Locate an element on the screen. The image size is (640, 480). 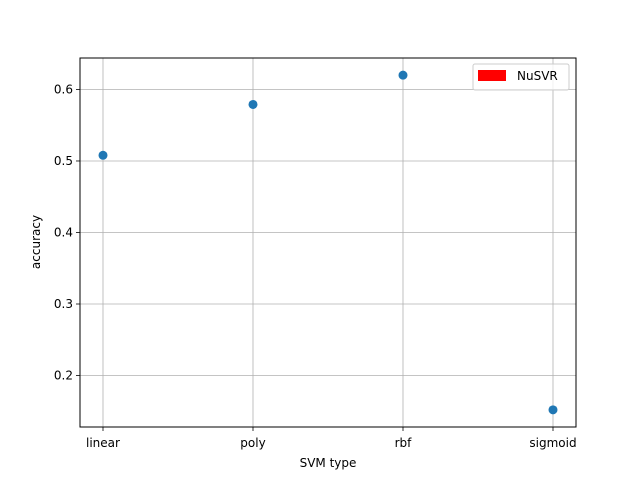
y-tick-label: 0.4 is located at coordinates (63, 232).